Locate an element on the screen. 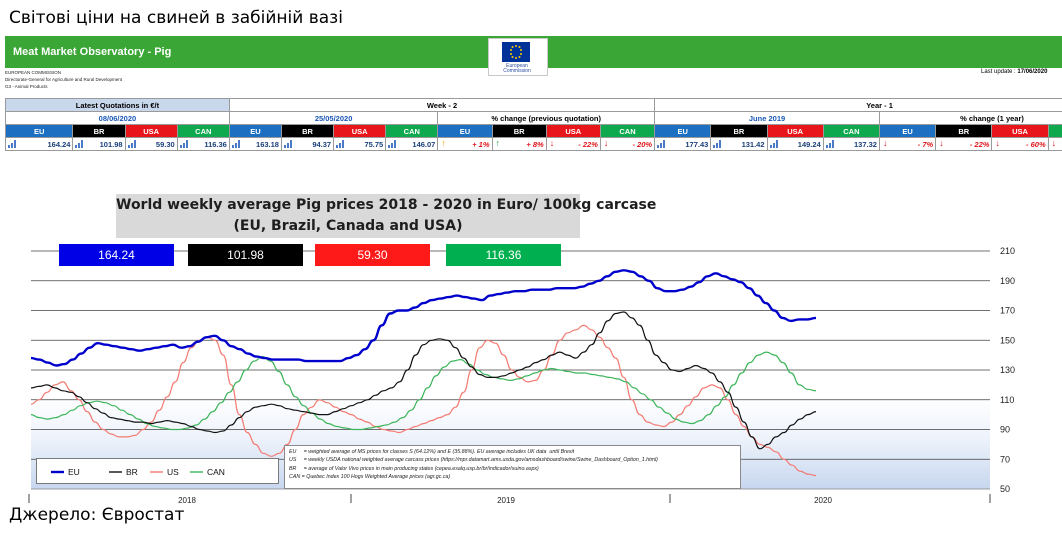  week2-value-eu: 163.18 is located at coordinates (255, 144).